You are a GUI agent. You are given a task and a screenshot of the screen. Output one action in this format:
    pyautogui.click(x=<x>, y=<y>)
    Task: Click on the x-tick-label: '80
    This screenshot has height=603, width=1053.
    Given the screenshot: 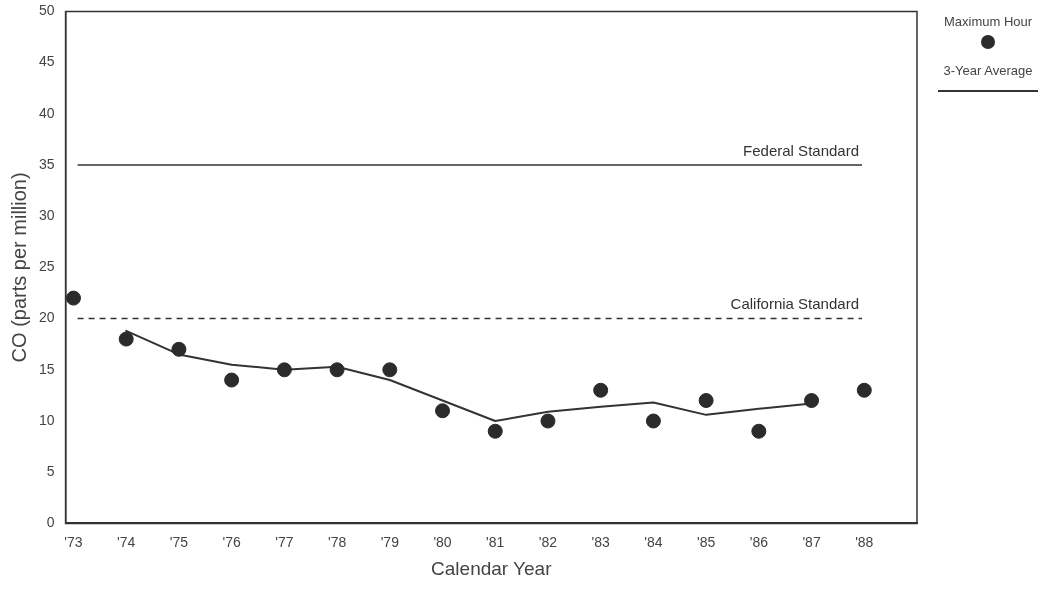 What is the action you would take?
    pyautogui.click(x=442, y=541)
    